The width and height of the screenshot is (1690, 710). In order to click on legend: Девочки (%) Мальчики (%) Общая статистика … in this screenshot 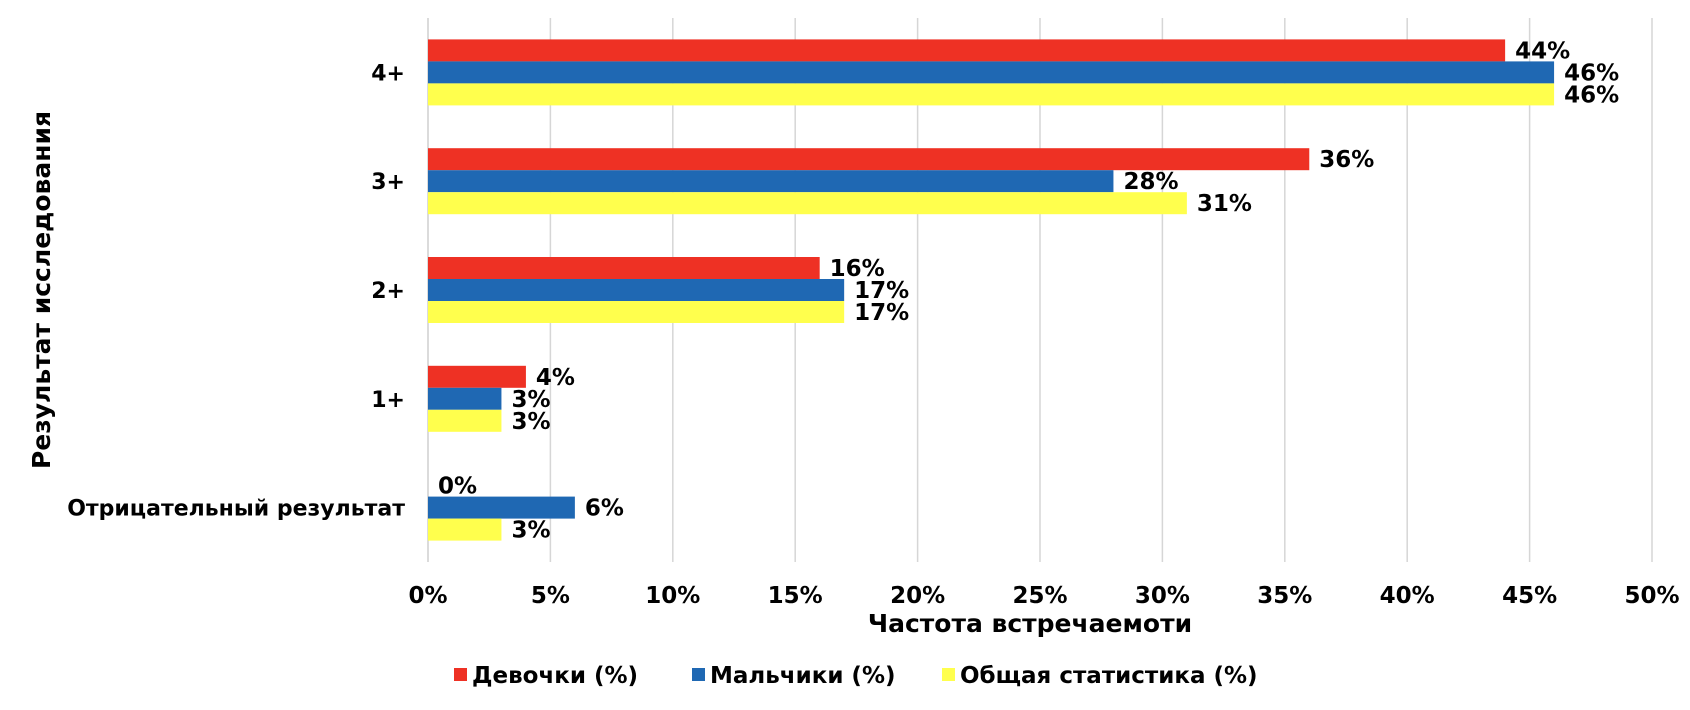, I will do `click(856, 676)`.